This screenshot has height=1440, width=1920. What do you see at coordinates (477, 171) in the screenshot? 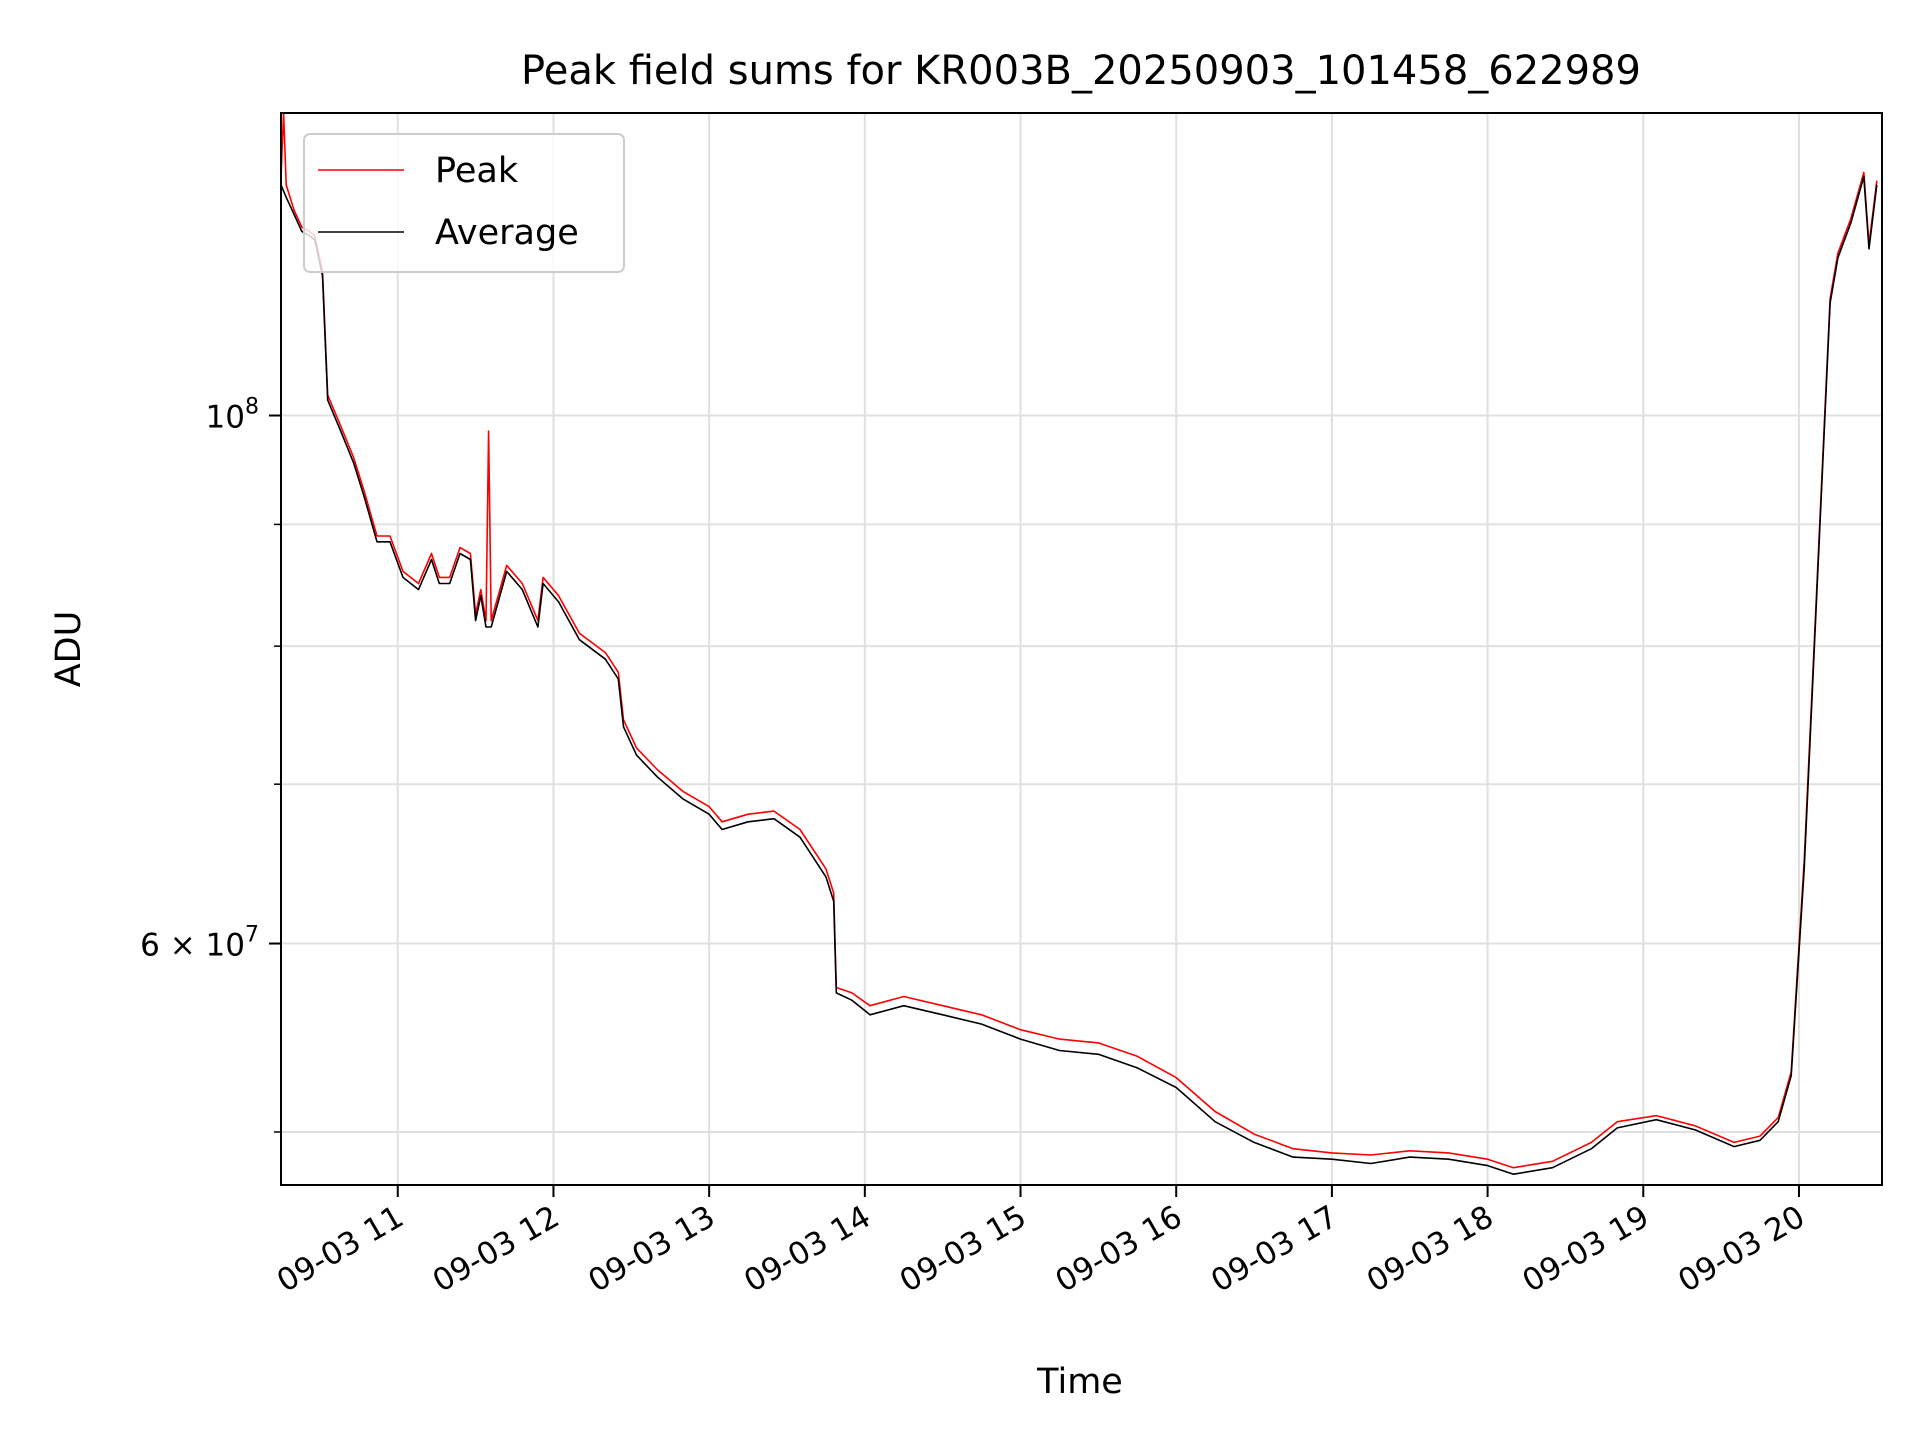
I see `legend-label-peak: Peak` at bounding box center [477, 171].